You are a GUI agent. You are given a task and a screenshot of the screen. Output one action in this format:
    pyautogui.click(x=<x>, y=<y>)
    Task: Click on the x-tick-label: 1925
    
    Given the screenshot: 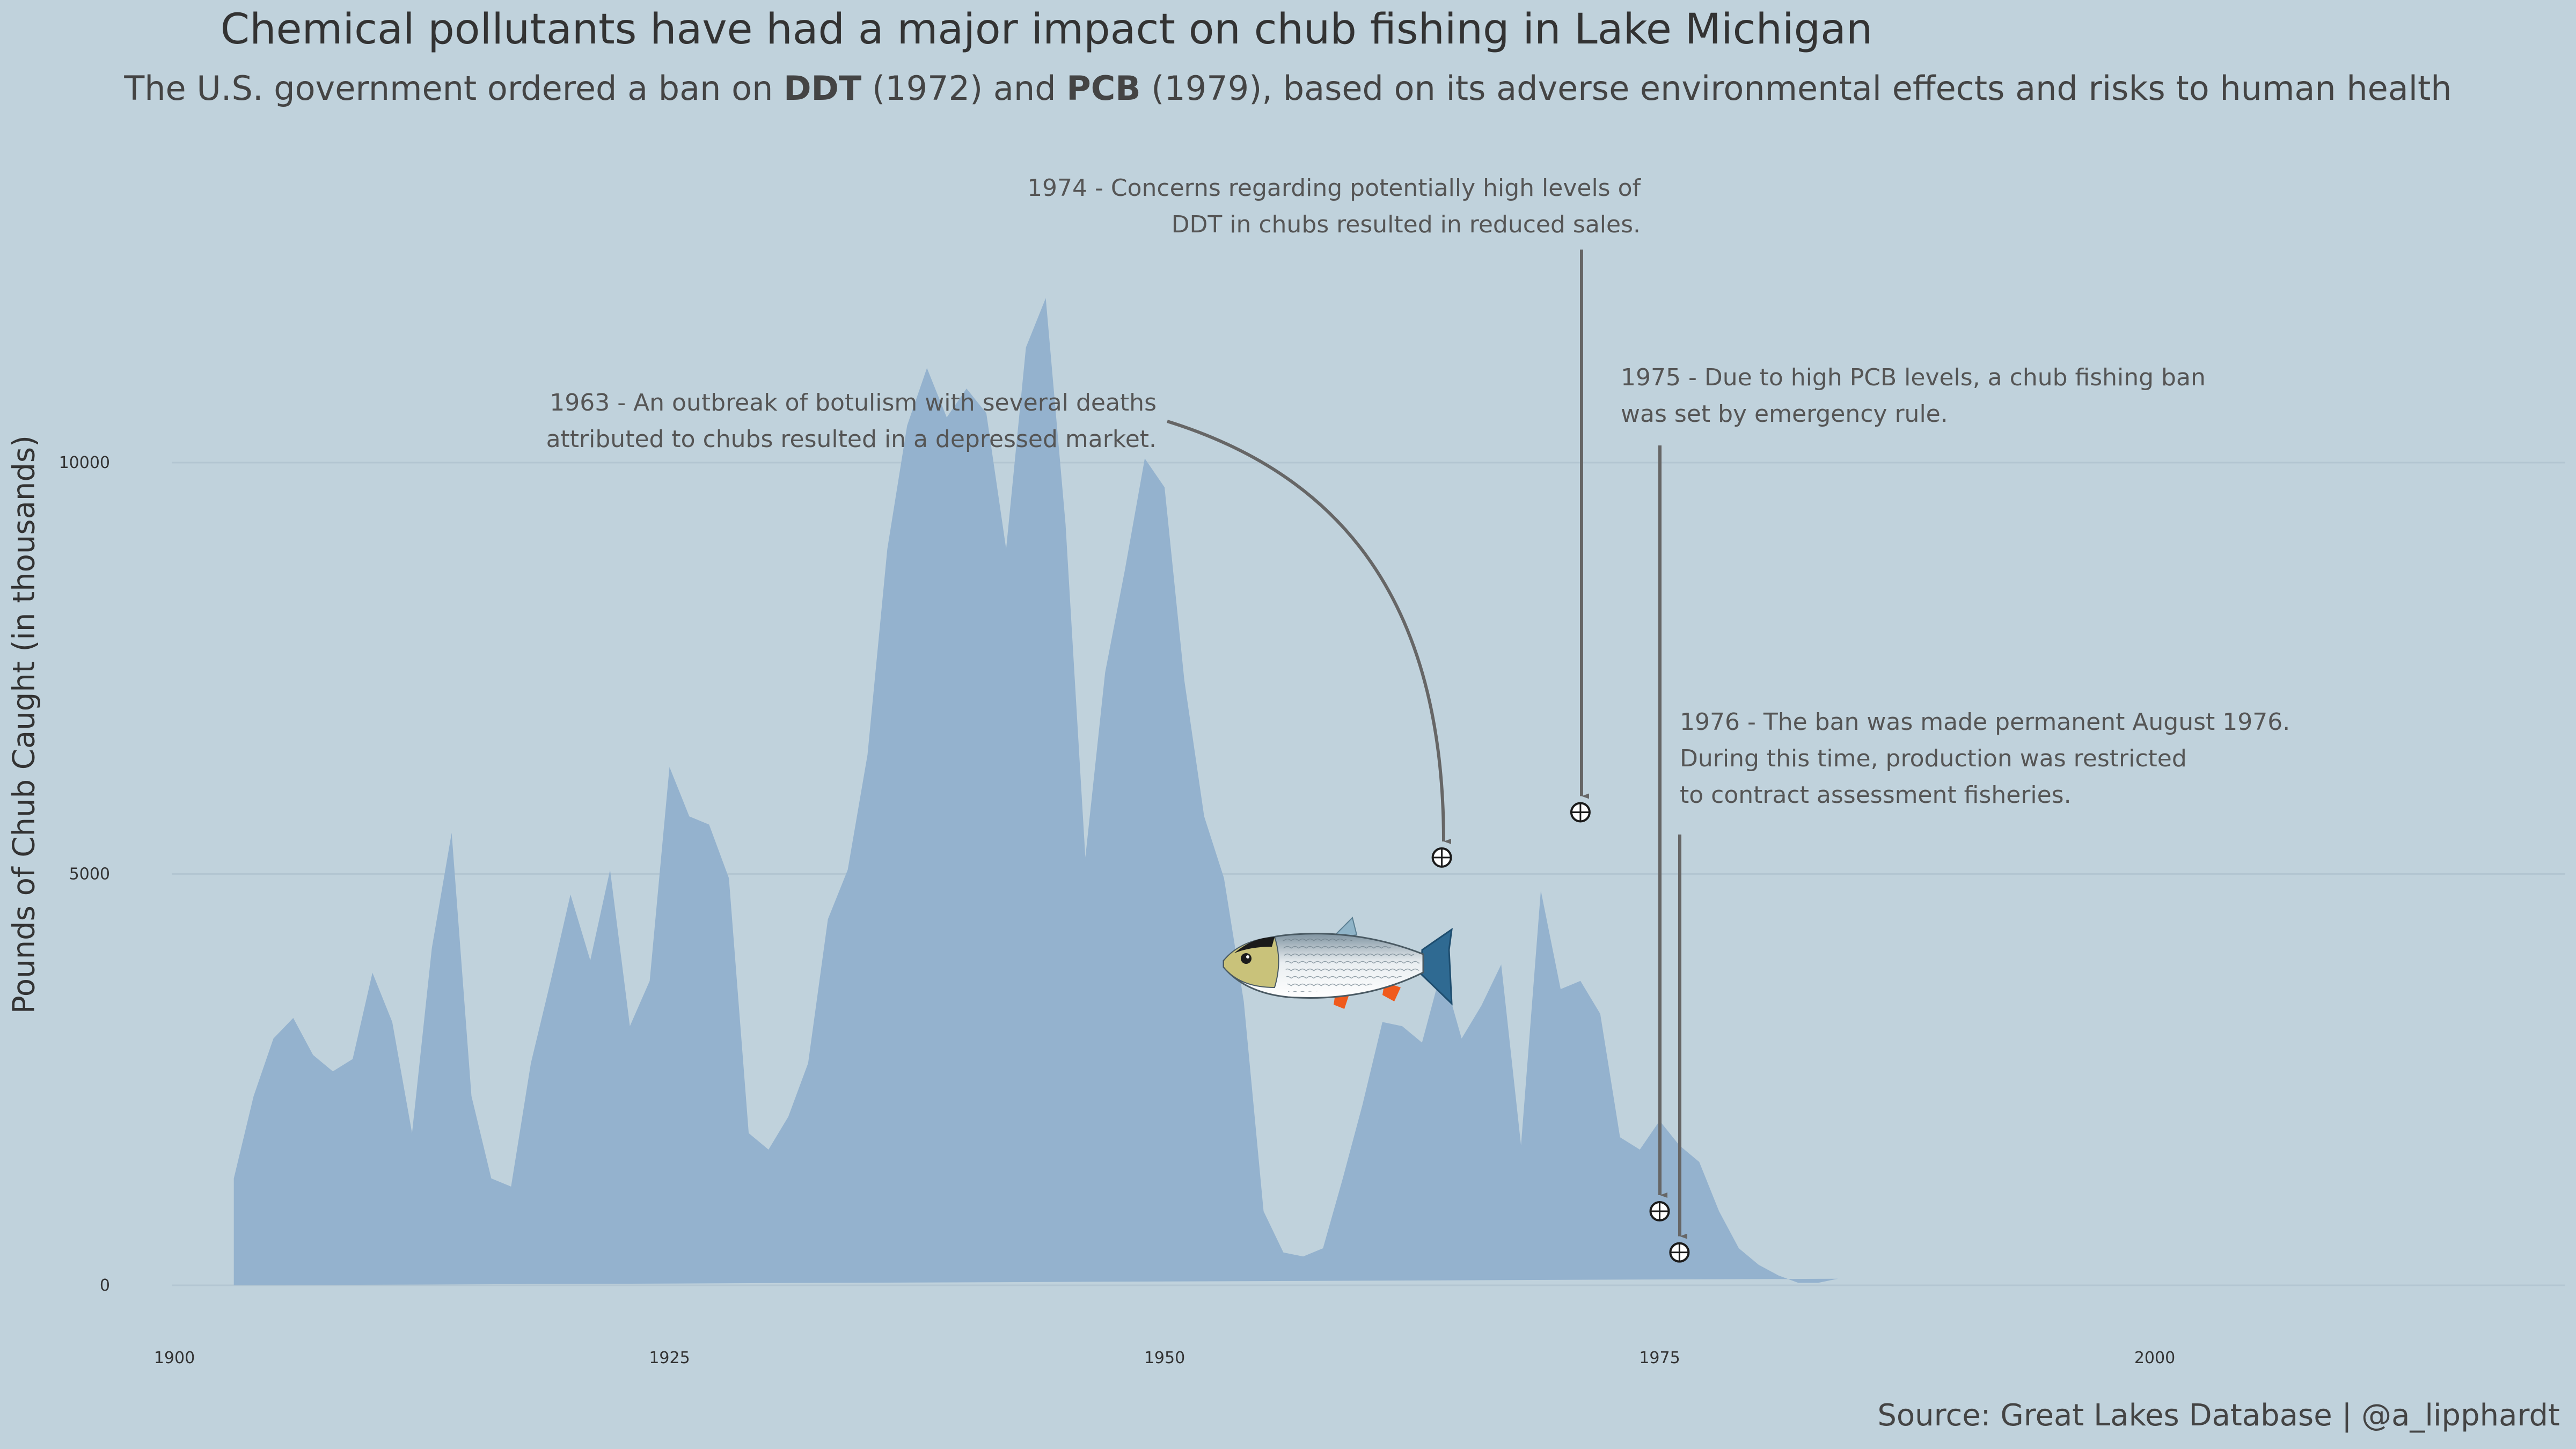 What is the action you would take?
    pyautogui.click(x=669, y=1358)
    